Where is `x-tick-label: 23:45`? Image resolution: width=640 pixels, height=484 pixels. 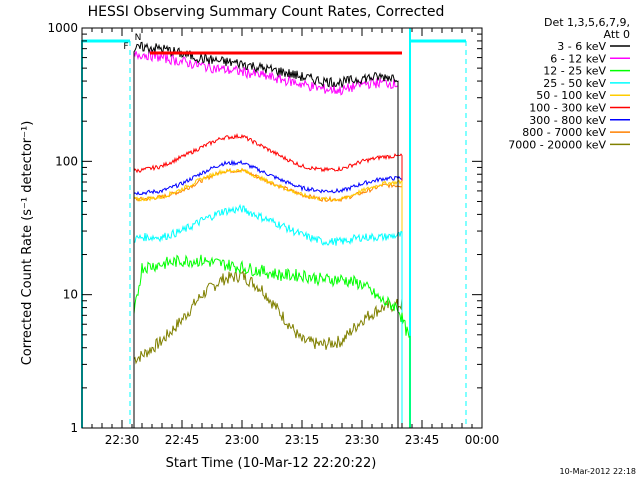
x-tick-label: 23:45 is located at coordinates (422, 440).